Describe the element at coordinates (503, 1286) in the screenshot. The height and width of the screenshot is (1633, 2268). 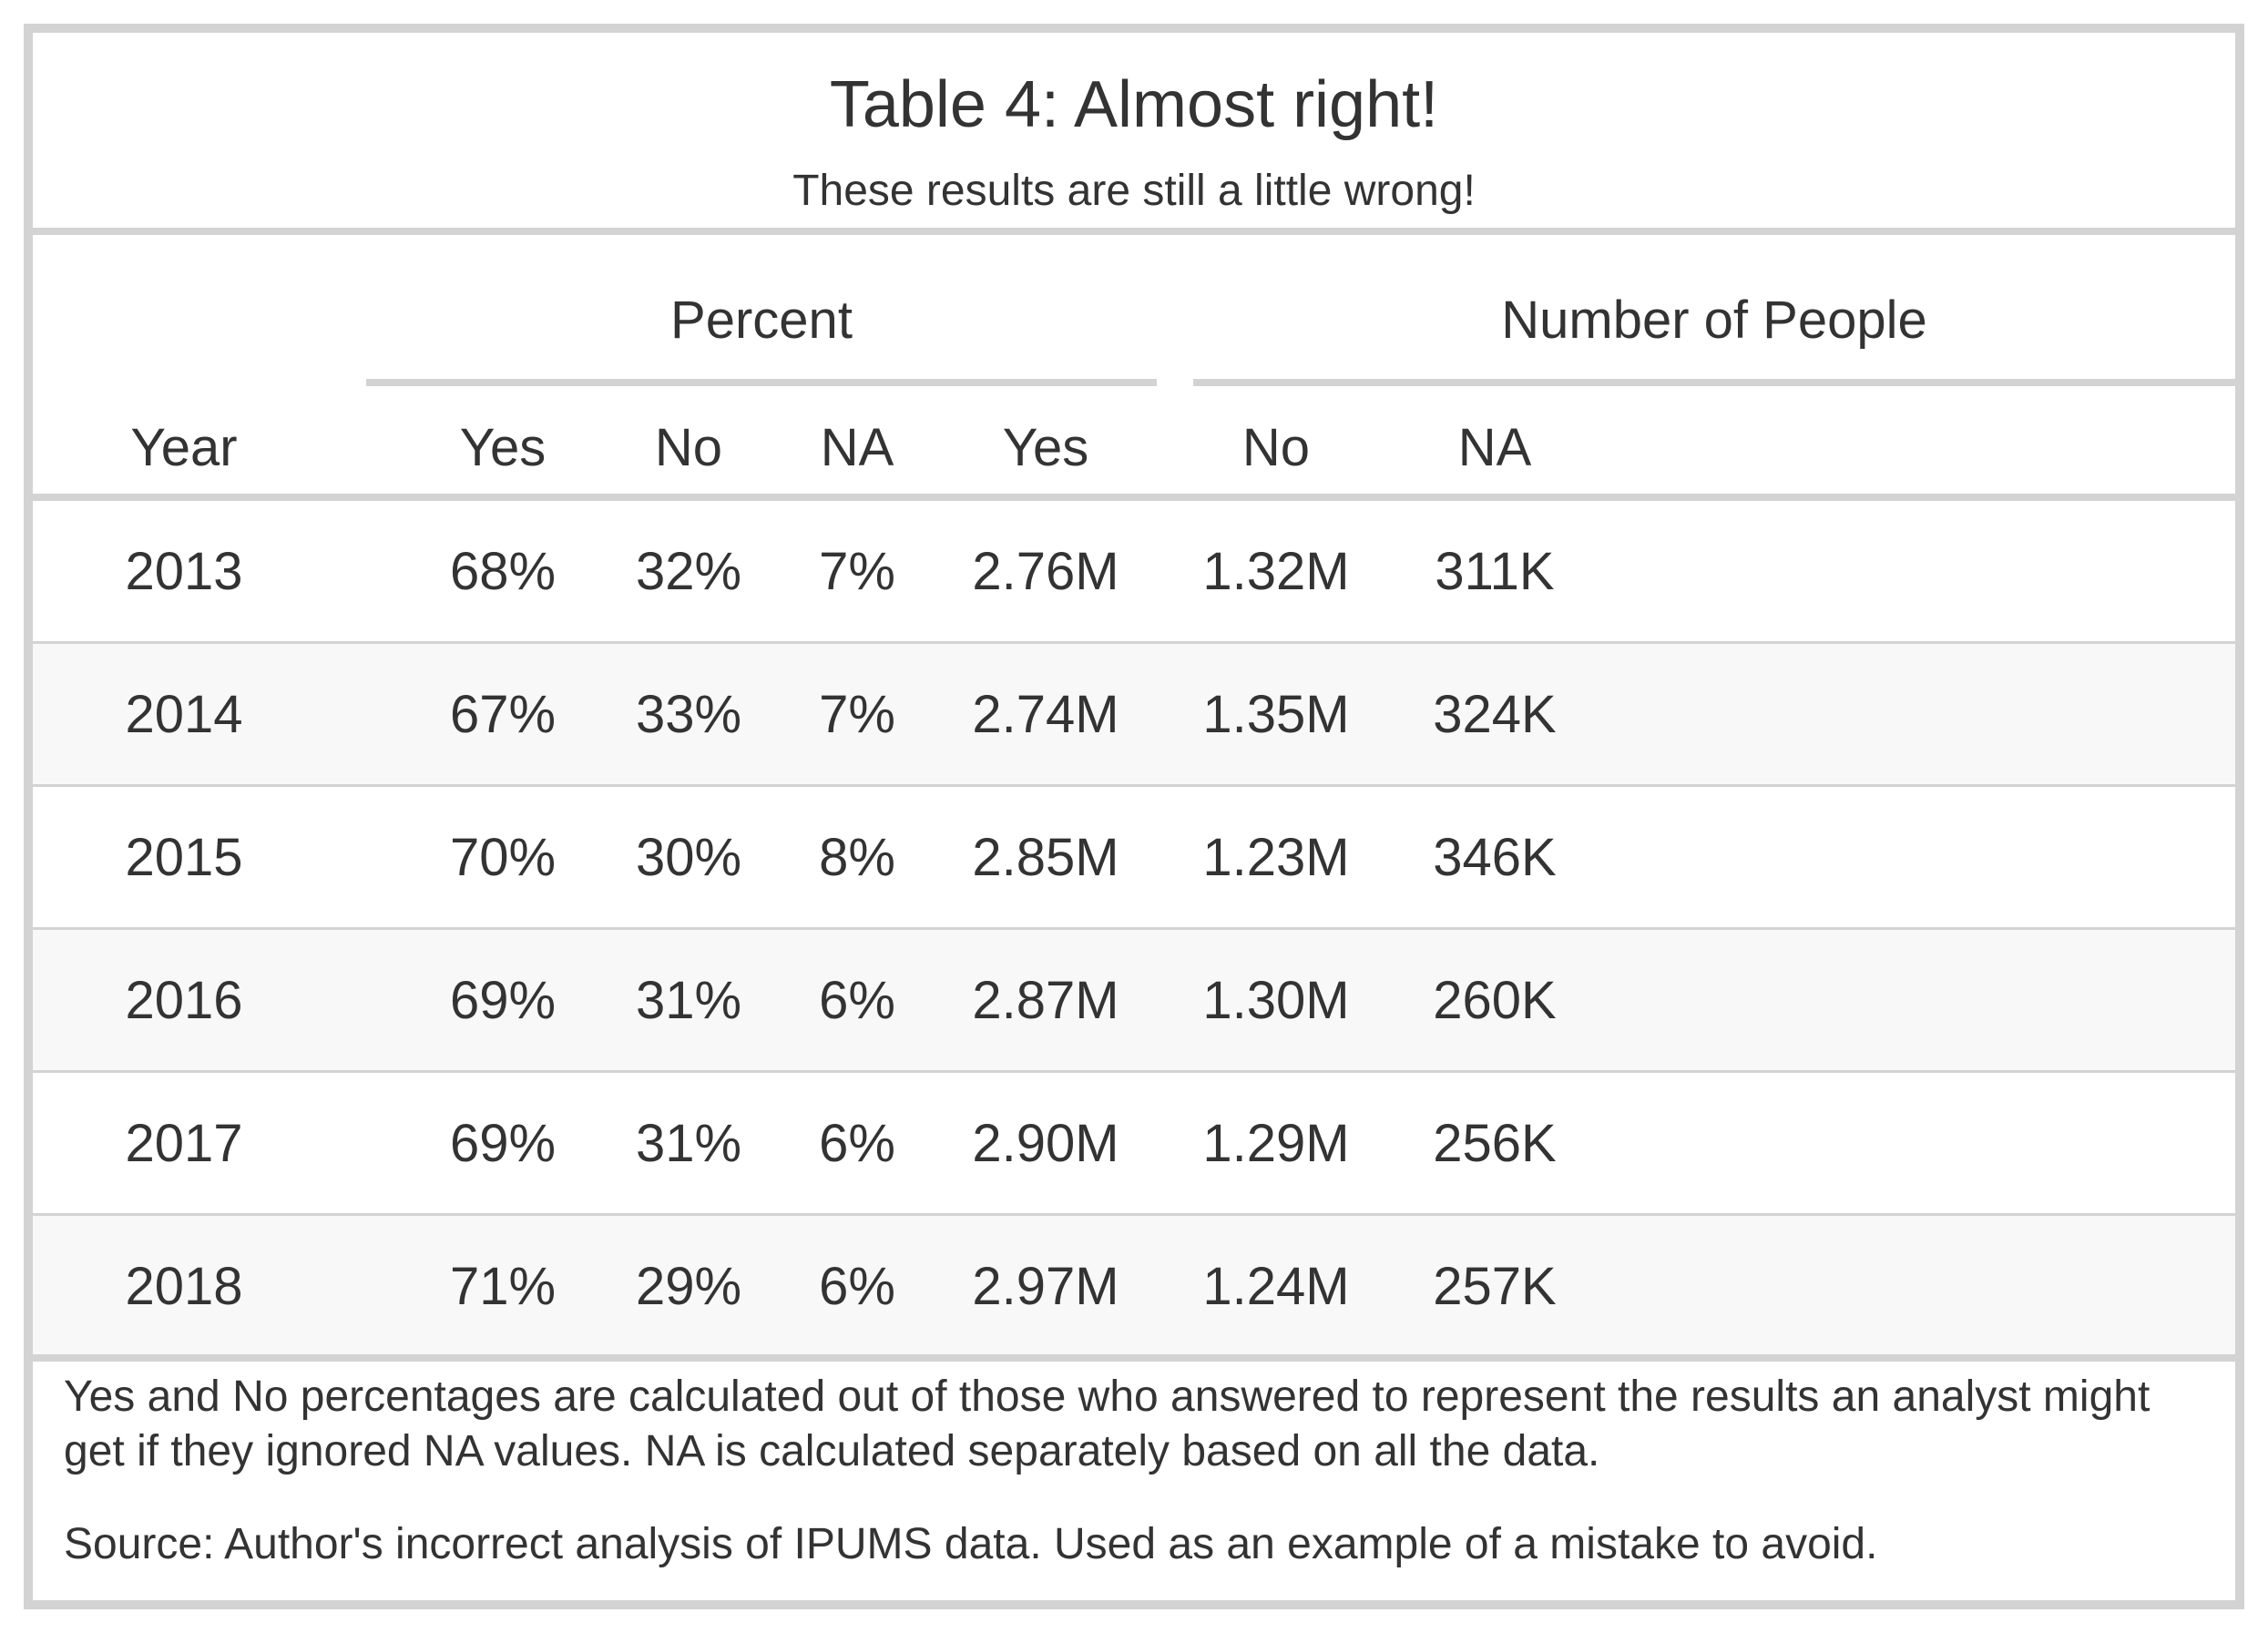
I see `cell-pct_yes: 71%` at that location.